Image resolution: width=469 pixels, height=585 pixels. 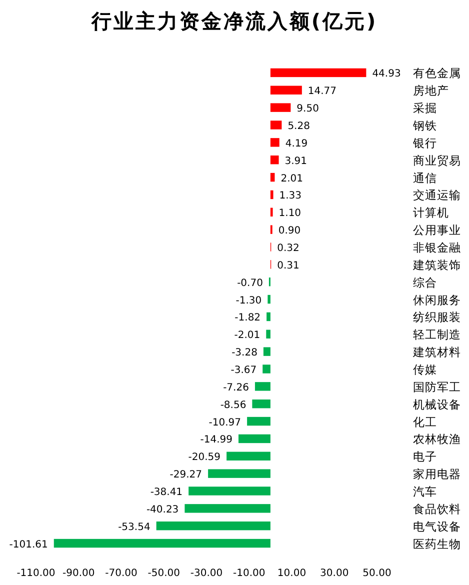 What do you see at coordinates (290, 196) in the screenshot?
I see `data-label: 1.33` at bounding box center [290, 196].